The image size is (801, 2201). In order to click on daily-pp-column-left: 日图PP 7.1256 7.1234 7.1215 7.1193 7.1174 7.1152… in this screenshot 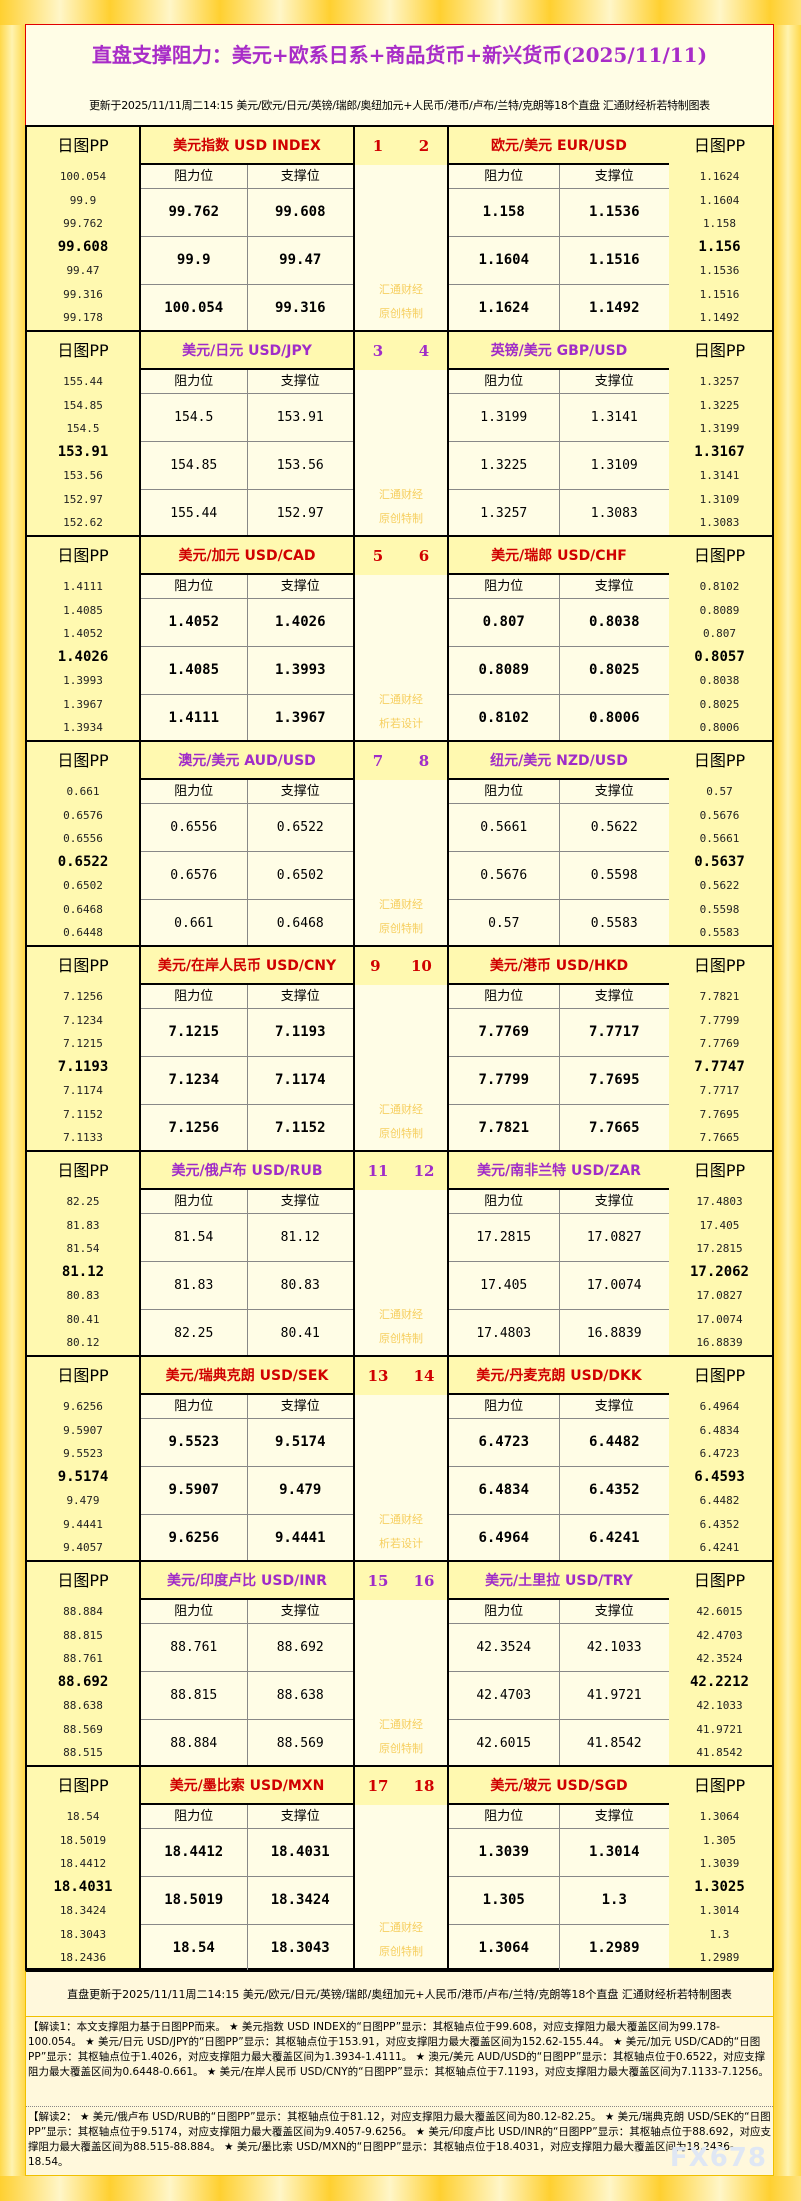, I will do `click(84, 1048)`.